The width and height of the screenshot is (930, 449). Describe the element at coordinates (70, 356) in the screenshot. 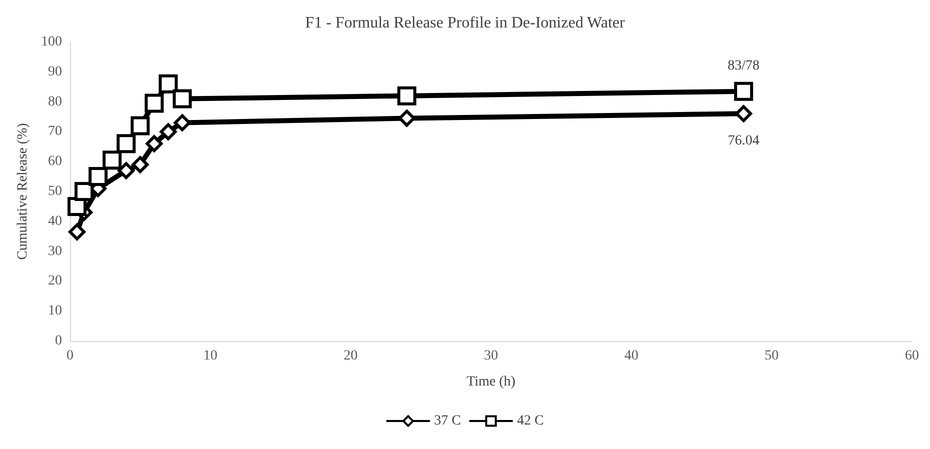

I see `x-tick-label: 0` at that location.